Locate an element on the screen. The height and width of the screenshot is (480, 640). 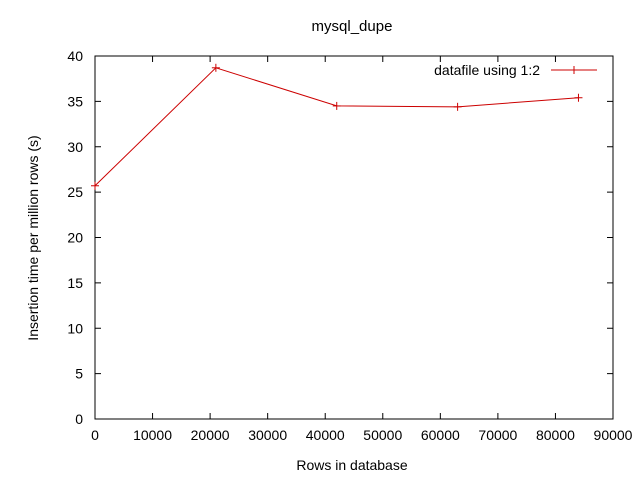
x-tick-label: 10000 is located at coordinates (152, 435).